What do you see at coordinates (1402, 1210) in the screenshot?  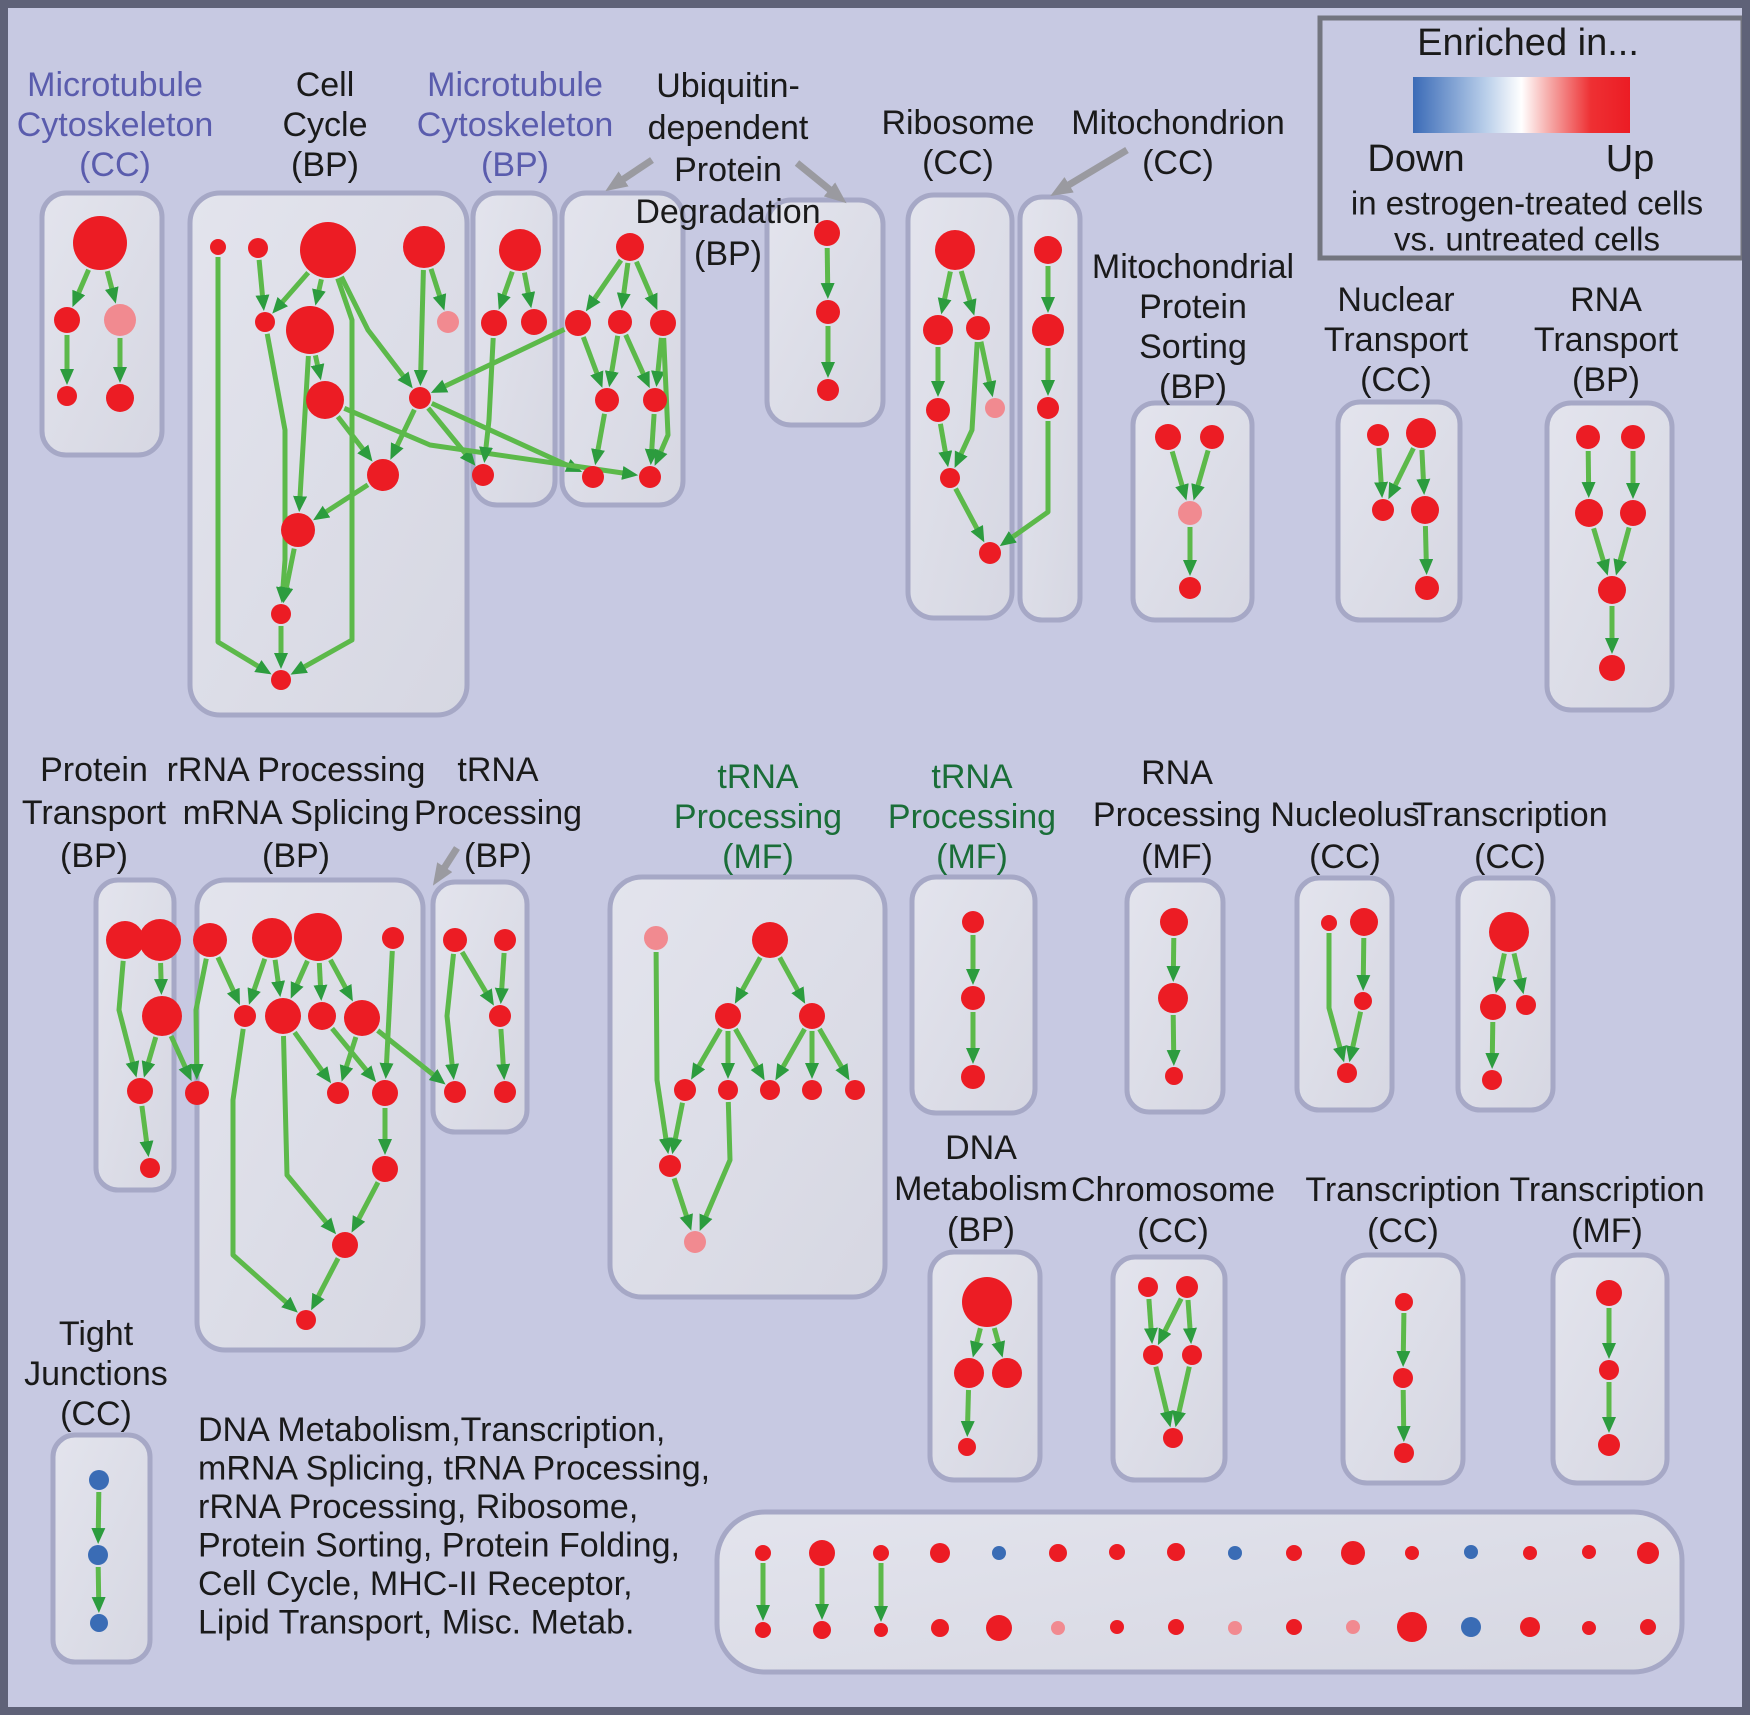 I see `label-transcription-cc-3: Transcription (CC)` at bounding box center [1402, 1210].